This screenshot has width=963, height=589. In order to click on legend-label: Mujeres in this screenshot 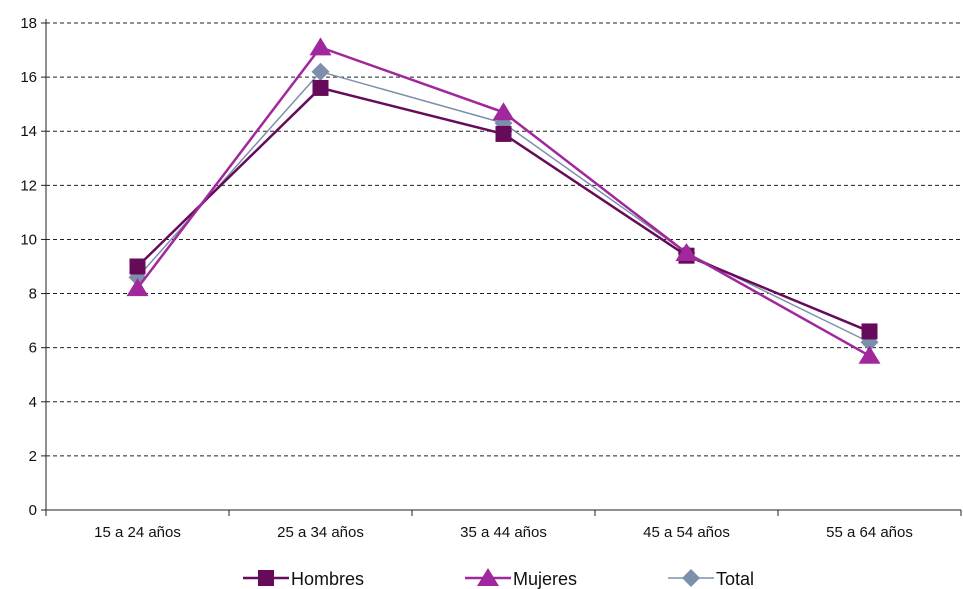, I will do `click(545, 579)`.